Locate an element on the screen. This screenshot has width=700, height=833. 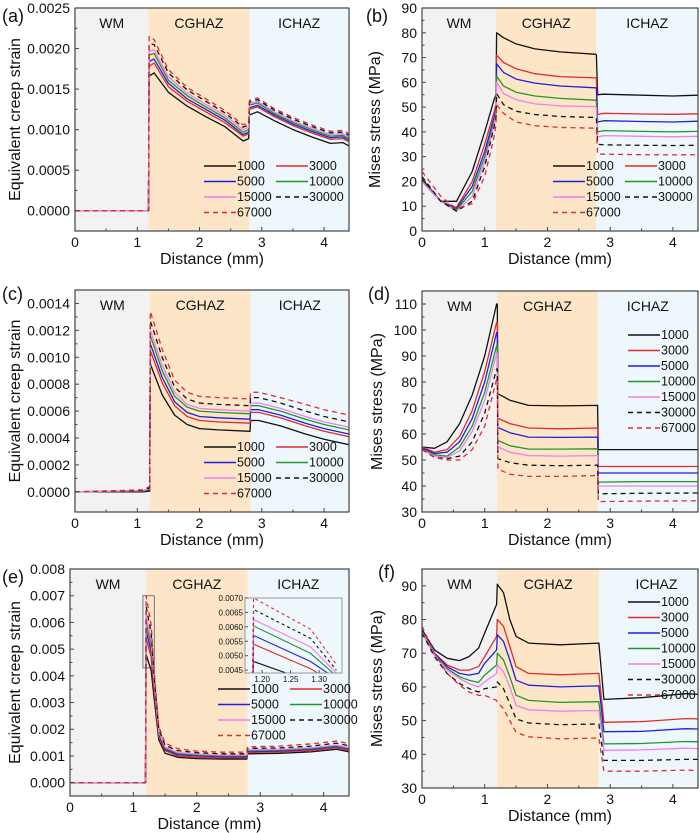
y-tick-label: 0.0015 is located at coordinates (48, 89).